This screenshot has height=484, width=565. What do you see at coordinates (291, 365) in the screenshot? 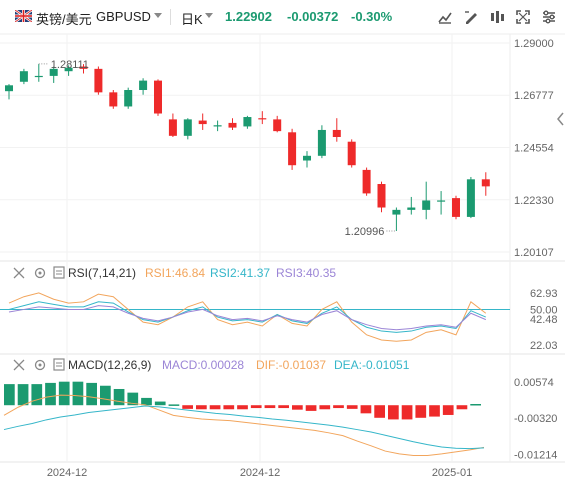
I see `dif-legend: DIF:-0.01037` at bounding box center [291, 365].